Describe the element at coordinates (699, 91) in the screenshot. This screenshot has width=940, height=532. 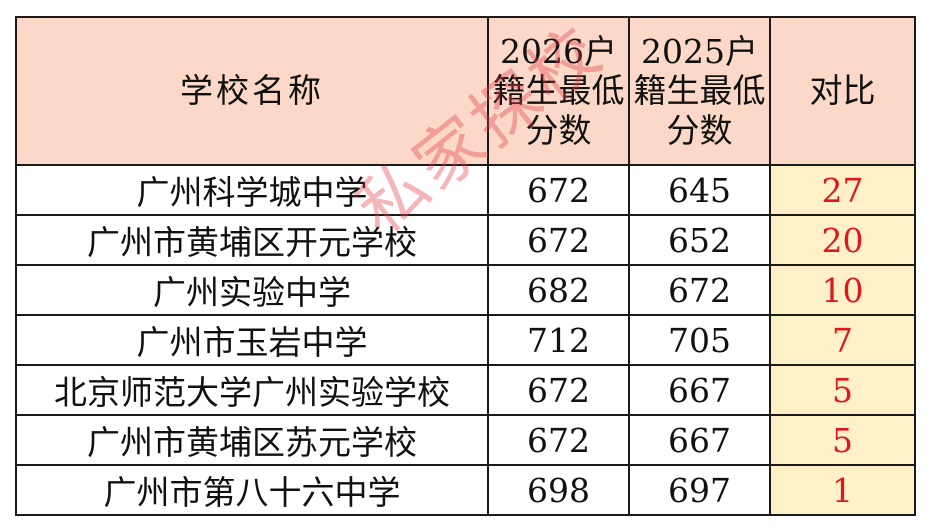
I see `header-score-2025: 2025户籍生最低分数` at that location.